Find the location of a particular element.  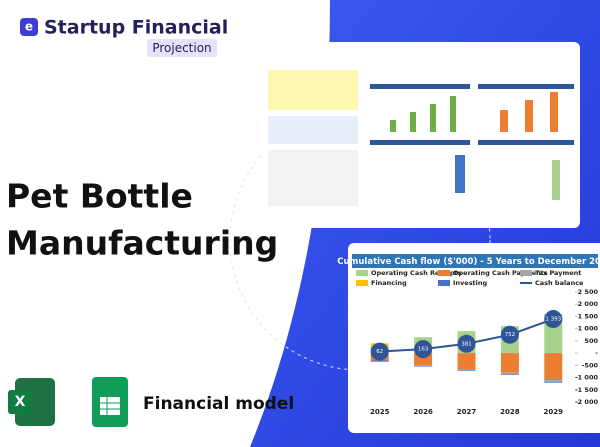

data-label: 752 is located at coordinates (510, 335).